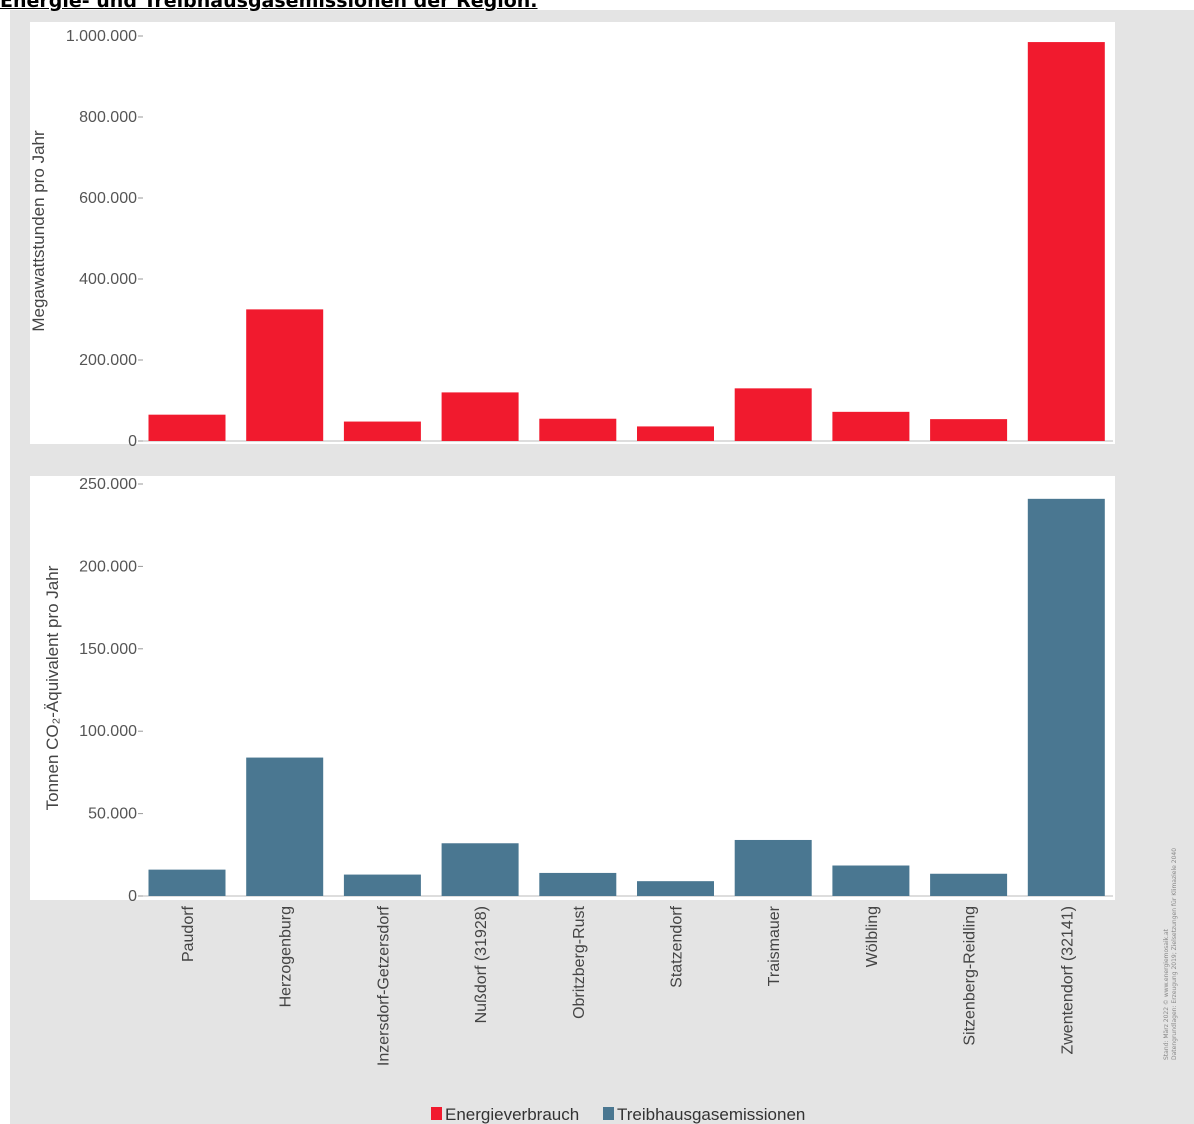  What do you see at coordinates (188, 933) in the screenshot?
I see `category-label: Paudorf` at bounding box center [188, 933].